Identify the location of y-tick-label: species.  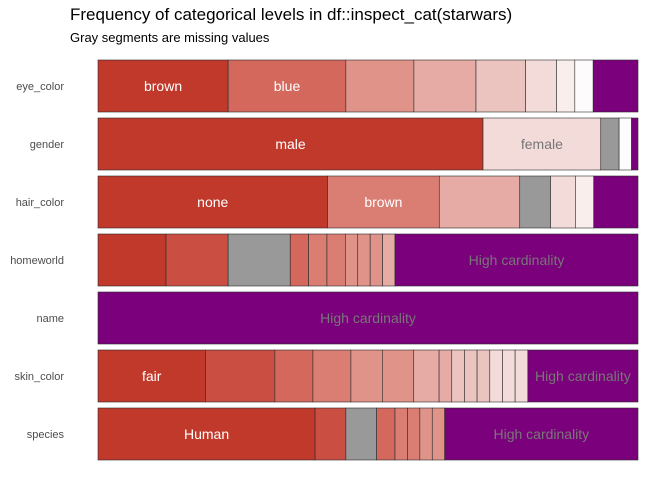
(46, 435).